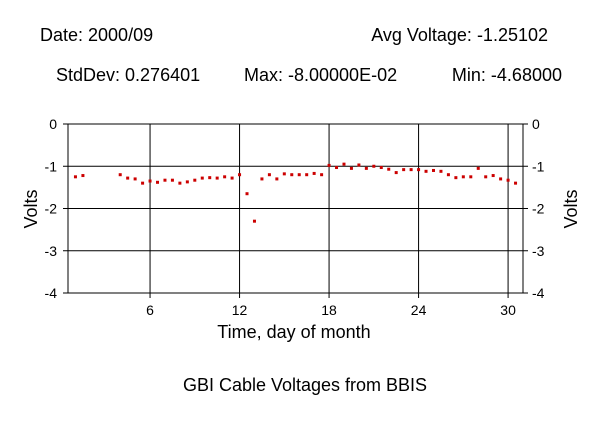 Image resolution: width=596 pixels, height=422 pixels. What do you see at coordinates (536, 124) in the screenshot?
I see `y-tick-label-right: 0` at bounding box center [536, 124].